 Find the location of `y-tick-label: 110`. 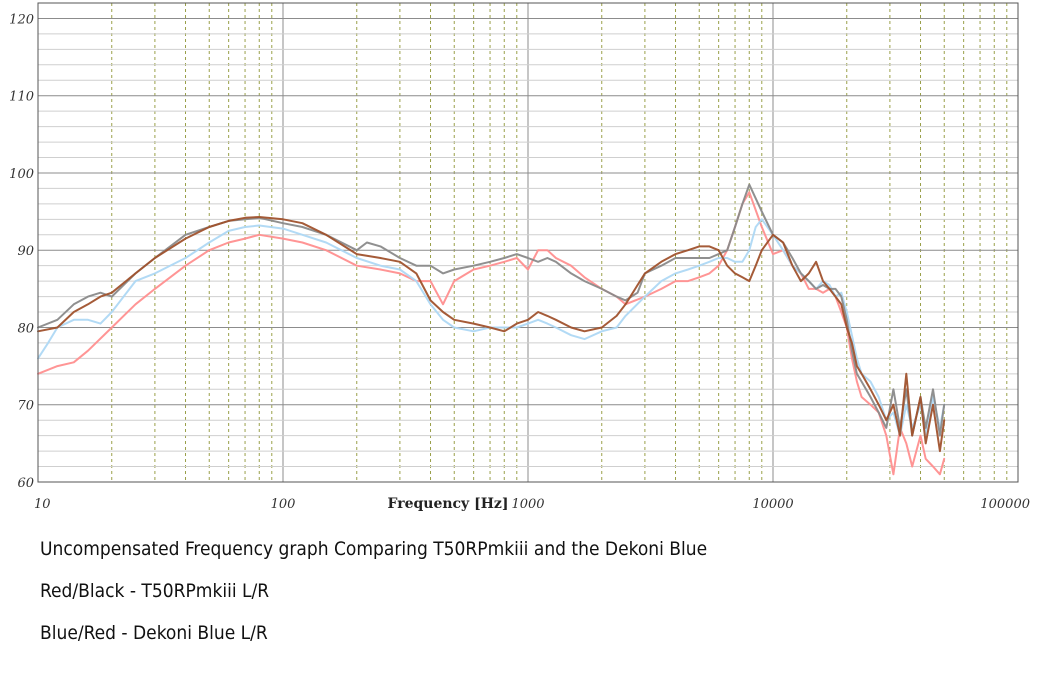

y-tick-label: 110 is located at coordinates (21, 97).